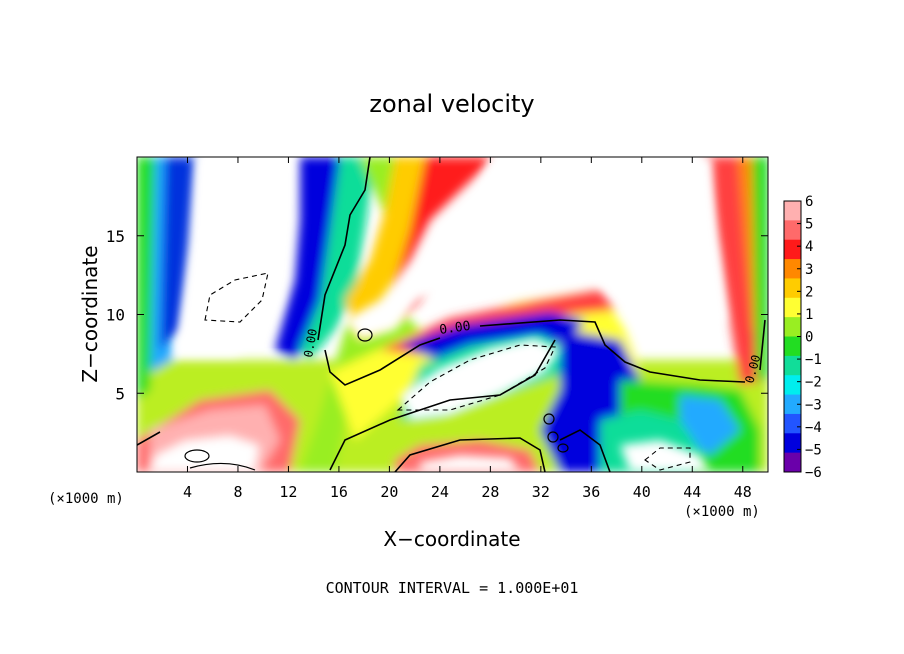 This screenshot has width=904, height=654. Describe the element at coordinates (813, 473) in the screenshot. I see `colorbar-label: −6` at that location.